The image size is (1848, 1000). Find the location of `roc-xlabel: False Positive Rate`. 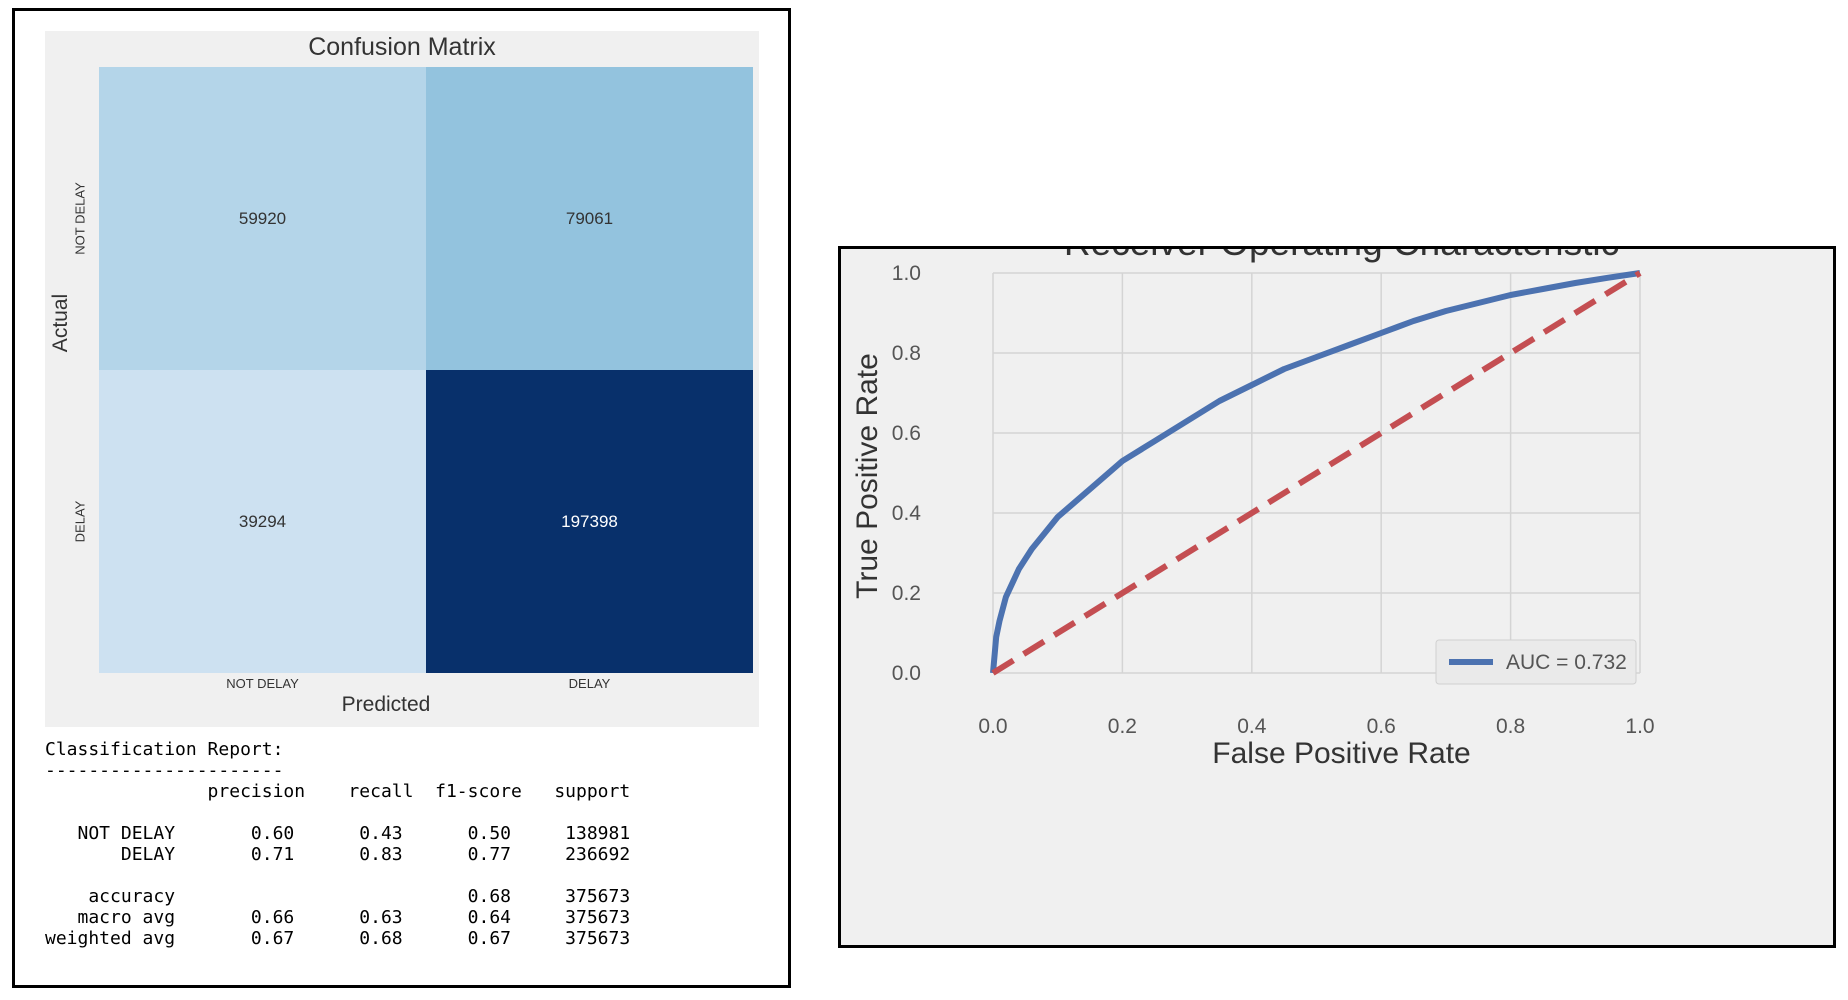

roc-xlabel: False Positive Rate is located at coordinates (1341, 753).